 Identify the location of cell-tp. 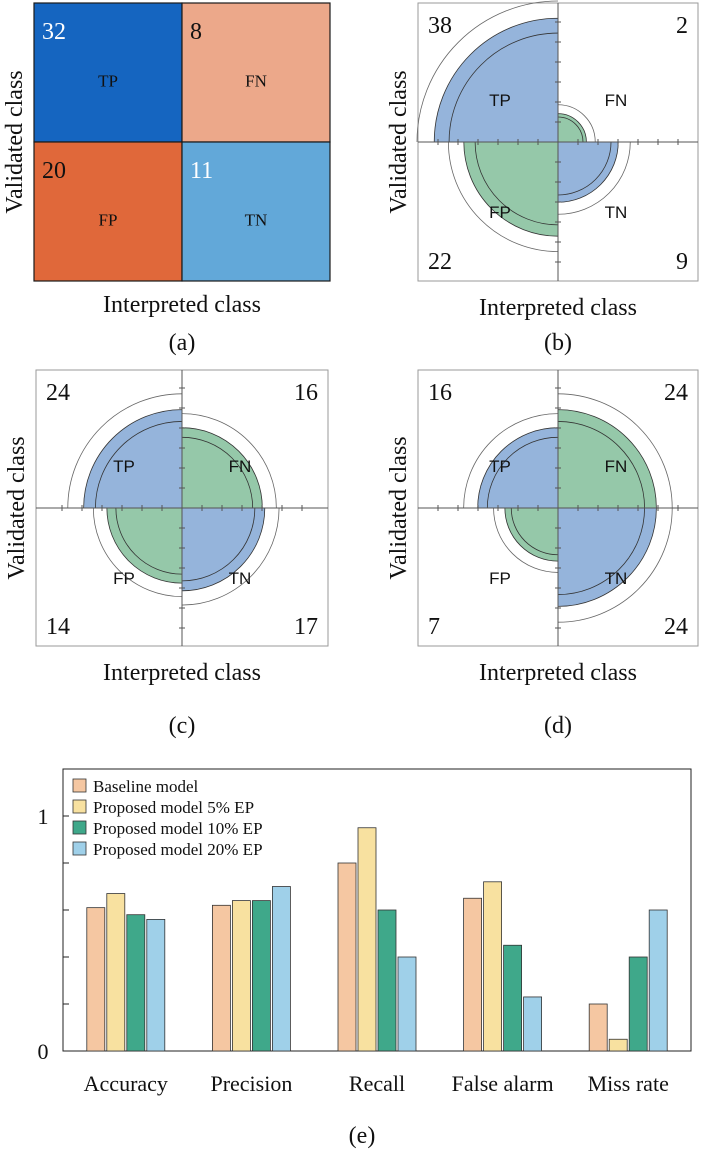
(108, 72).